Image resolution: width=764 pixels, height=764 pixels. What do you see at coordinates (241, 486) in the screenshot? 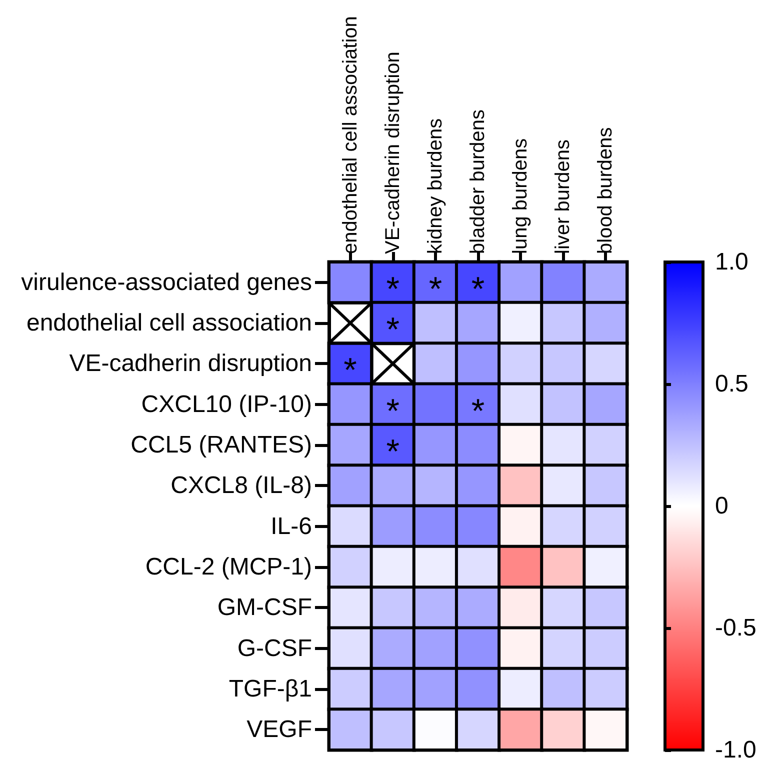
I see `y-tick-label: CXCL8 (IL-8)` at bounding box center [241, 486].